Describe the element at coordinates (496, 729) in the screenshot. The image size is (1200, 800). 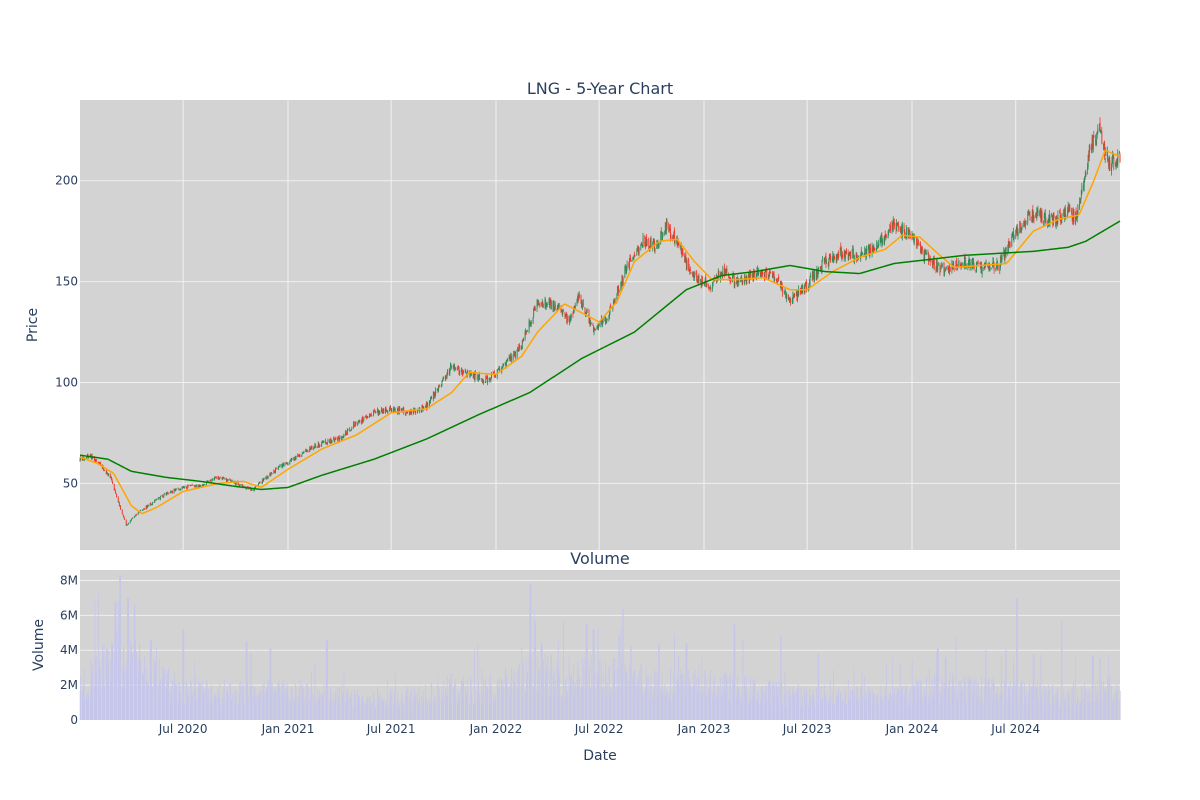
I see `date-x-tick-label: Jan 2022` at that location.